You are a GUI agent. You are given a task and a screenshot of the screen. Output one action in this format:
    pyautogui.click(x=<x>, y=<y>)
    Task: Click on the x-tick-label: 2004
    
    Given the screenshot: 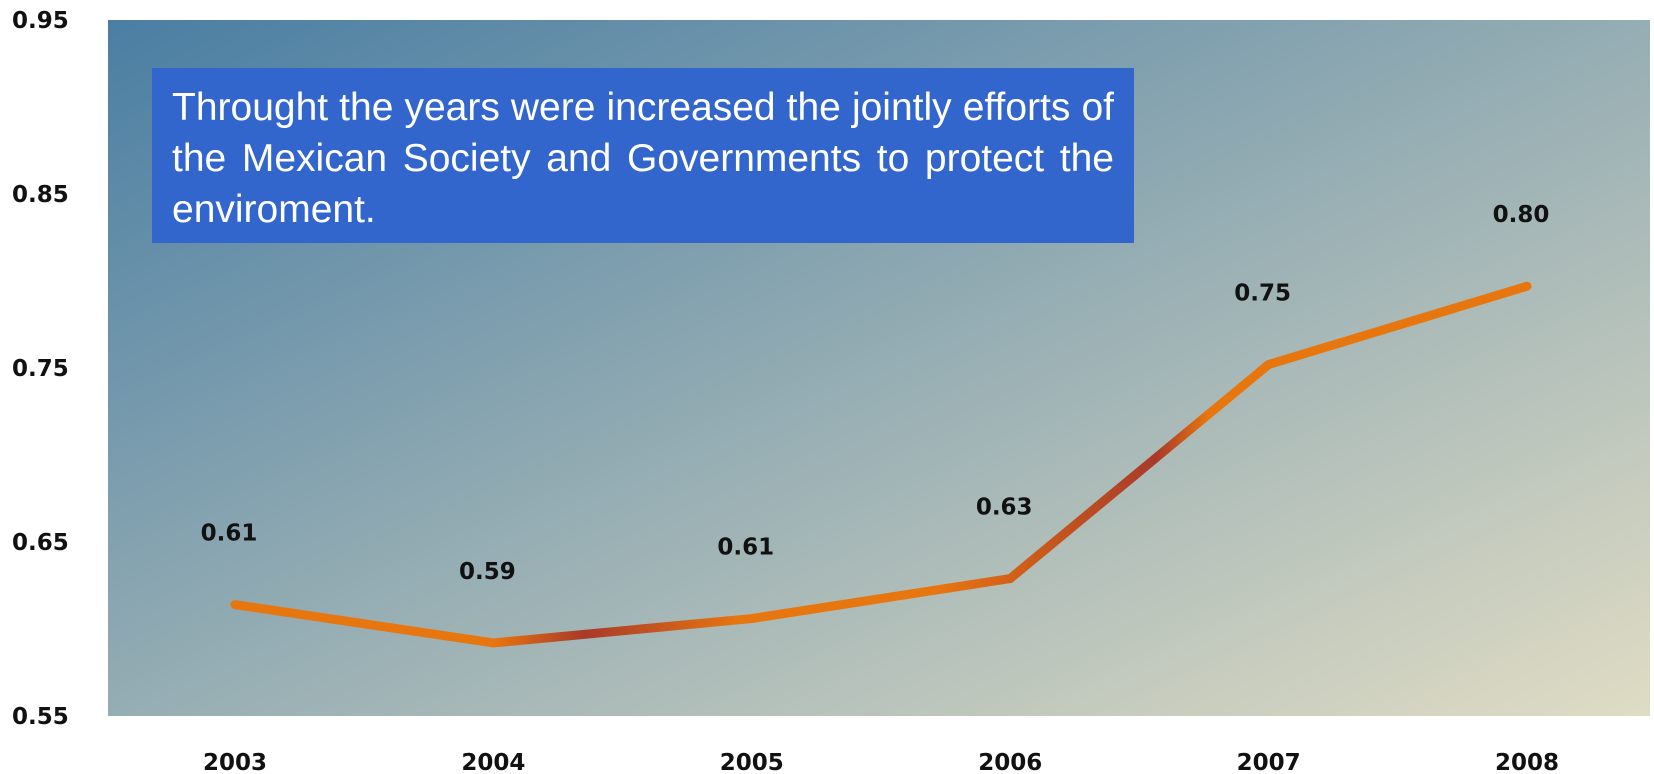 What is the action you would take?
    pyautogui.click(x=493, y=762)
    